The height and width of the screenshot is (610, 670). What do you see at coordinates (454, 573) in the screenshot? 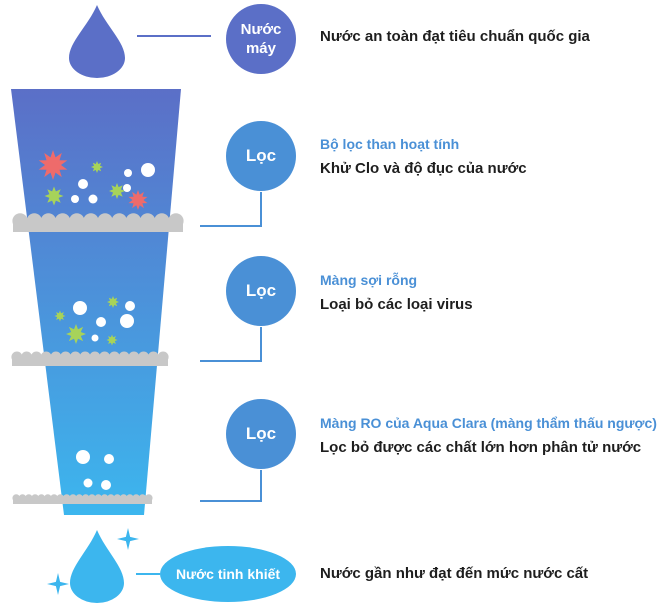
I see `pure-water-description: Nước gần như đạt đến mức nước cất` at bounding box center [454, 573].